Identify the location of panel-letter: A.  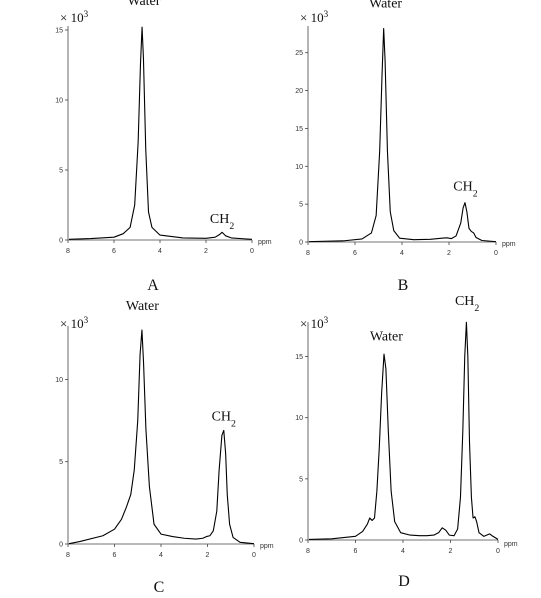
(153, 285).